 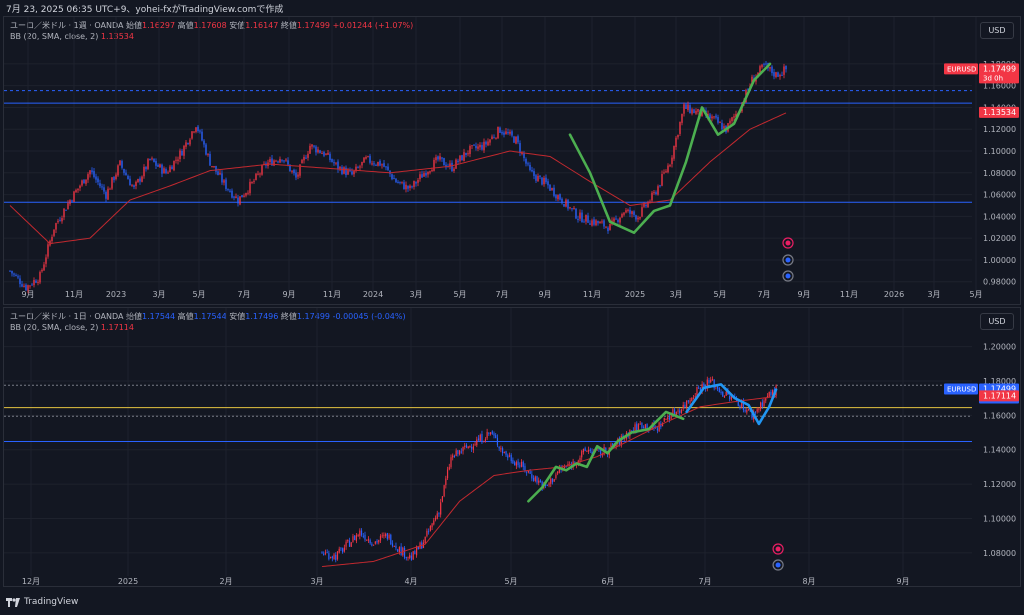 What do you see at coordinates (72, 327) in the screenshot?
I see `daily-legend-bb: BB (20, SMA, close, 2) 1.17114` at bounding box center [72, 327].